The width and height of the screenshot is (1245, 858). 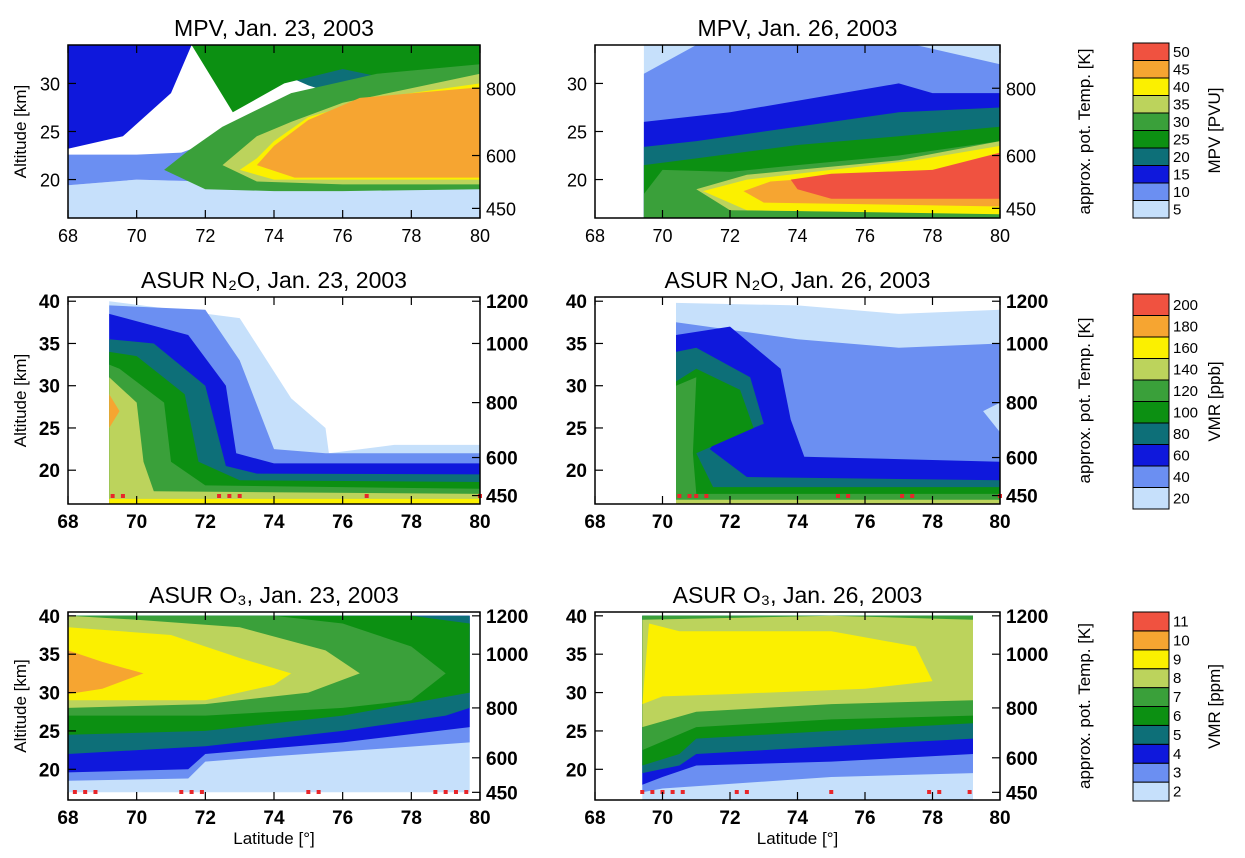 What do you see at coordinates (1177, 792) in the screenshot?
I see `colorbar-tick-label: 2` at bounding box center [1177, 792].